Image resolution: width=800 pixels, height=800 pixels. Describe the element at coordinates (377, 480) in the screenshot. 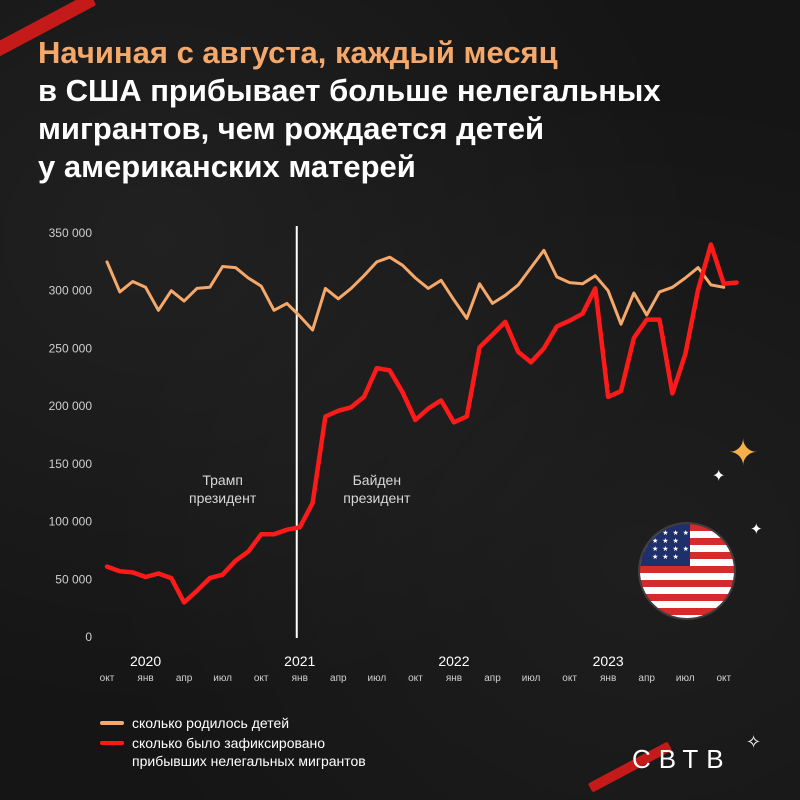

I see `annotation-label: Байден` at that location.